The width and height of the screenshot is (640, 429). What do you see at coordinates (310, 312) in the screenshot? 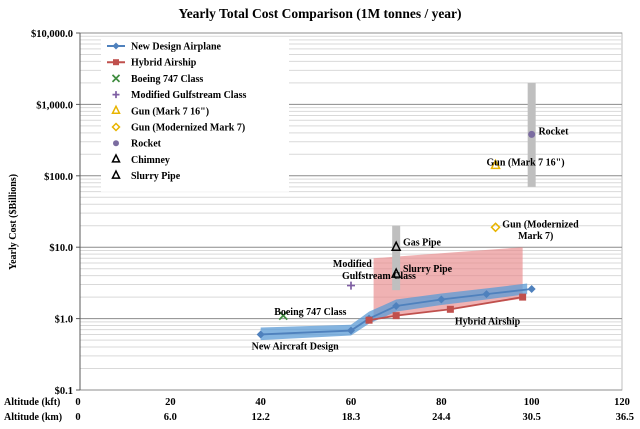
I see `data-label: Boeing 747 Class` at bounding box center [310, 312].